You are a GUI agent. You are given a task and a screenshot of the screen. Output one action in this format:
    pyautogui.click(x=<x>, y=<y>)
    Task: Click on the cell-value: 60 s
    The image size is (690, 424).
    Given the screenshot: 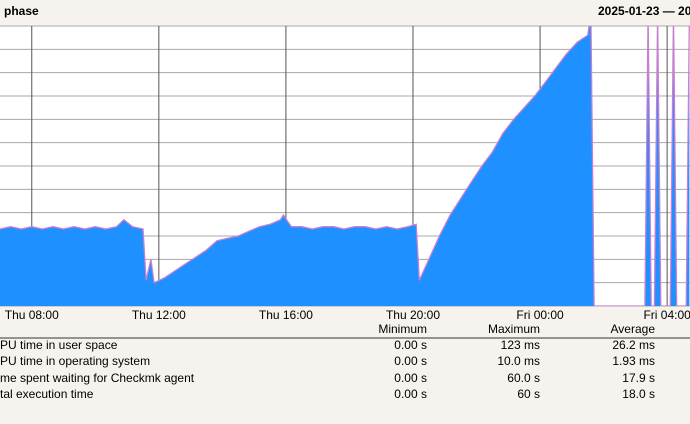 What is the action you would take?
    pyautogui.click(x=528, y=394)
    